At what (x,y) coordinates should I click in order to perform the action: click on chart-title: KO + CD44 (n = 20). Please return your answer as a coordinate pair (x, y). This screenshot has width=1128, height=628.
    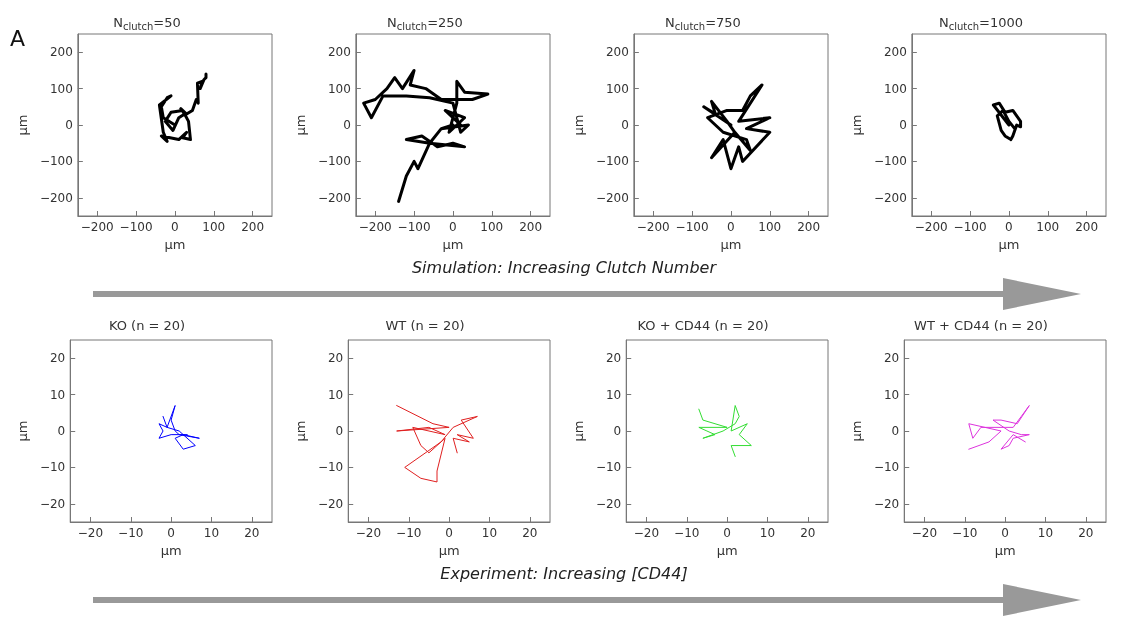
    Looking at the image, I should click on (703, 325).